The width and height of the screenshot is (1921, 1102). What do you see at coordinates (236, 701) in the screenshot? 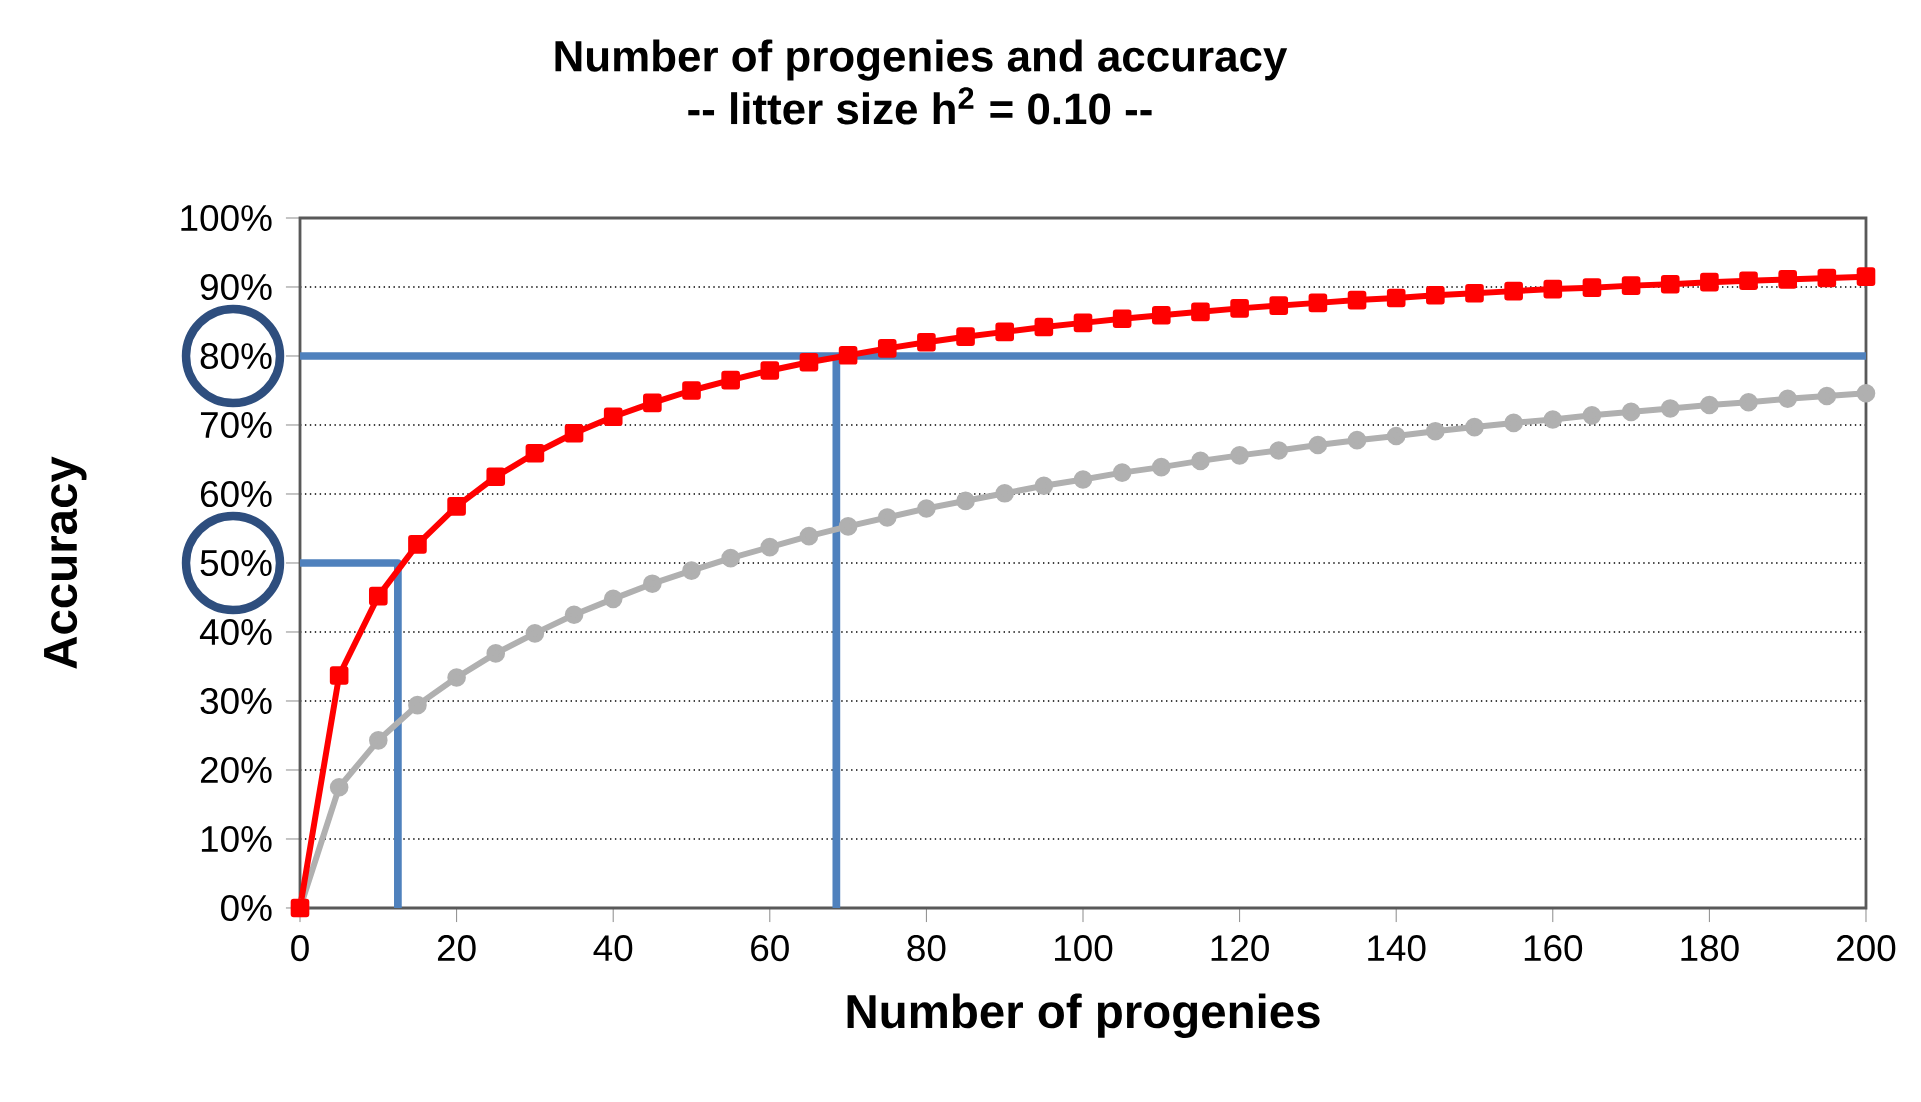
I see `y-tick-label: 30%` at bounding box center [236, 701].